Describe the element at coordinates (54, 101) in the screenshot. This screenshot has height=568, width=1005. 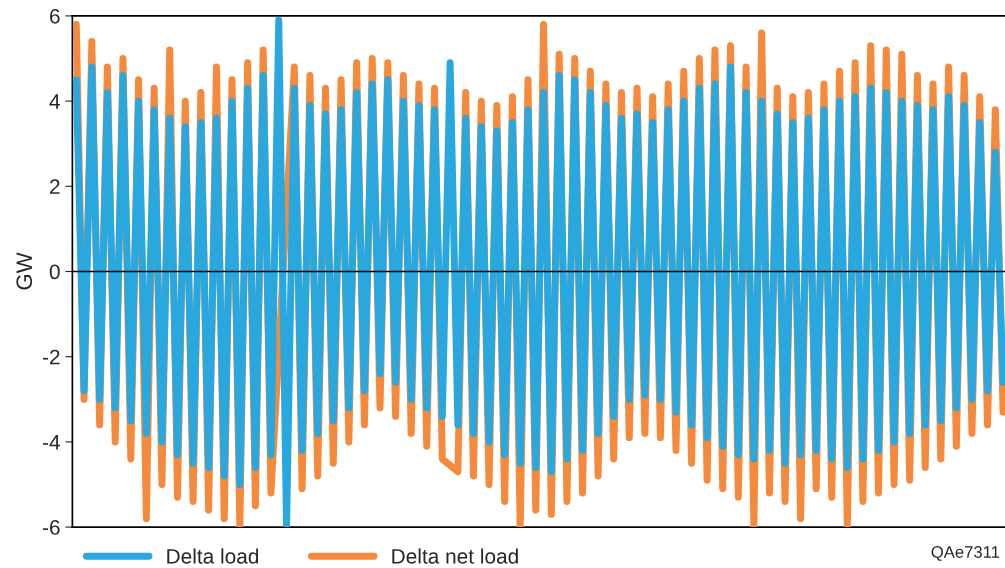
I see `y-tick-label: 4` at that location.